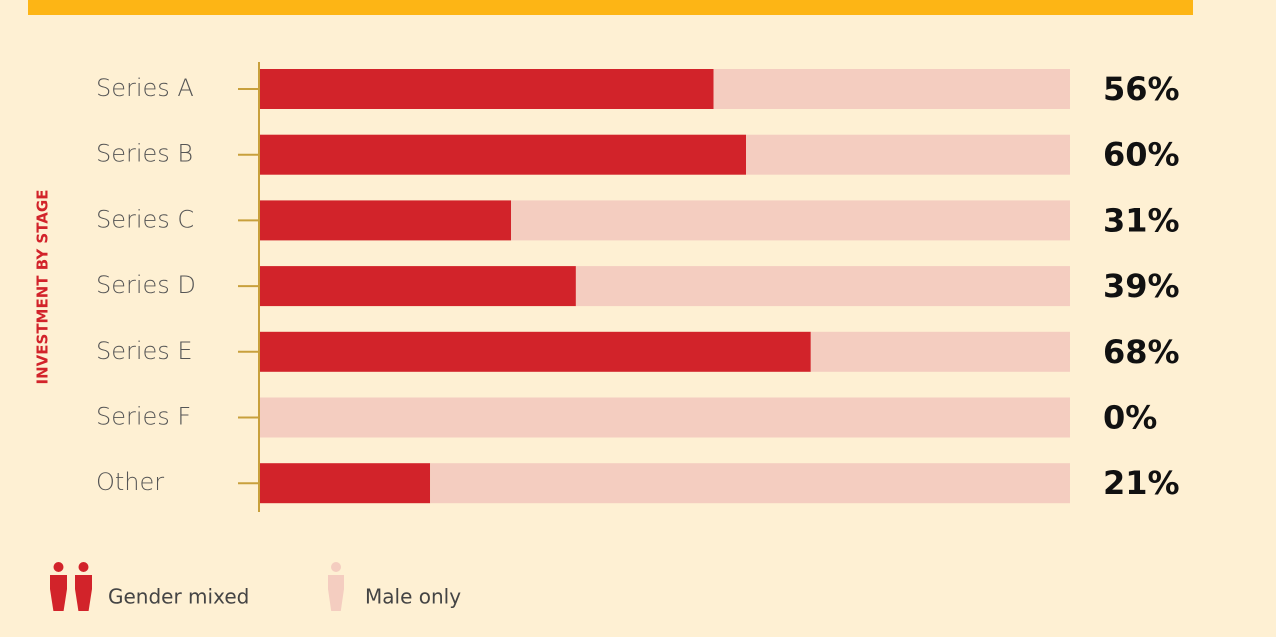 This screenshot has width=1276, height=637. Describe the element at coordinates (145, 88) in the screenshot. I see `category-label: Series A` at that location.